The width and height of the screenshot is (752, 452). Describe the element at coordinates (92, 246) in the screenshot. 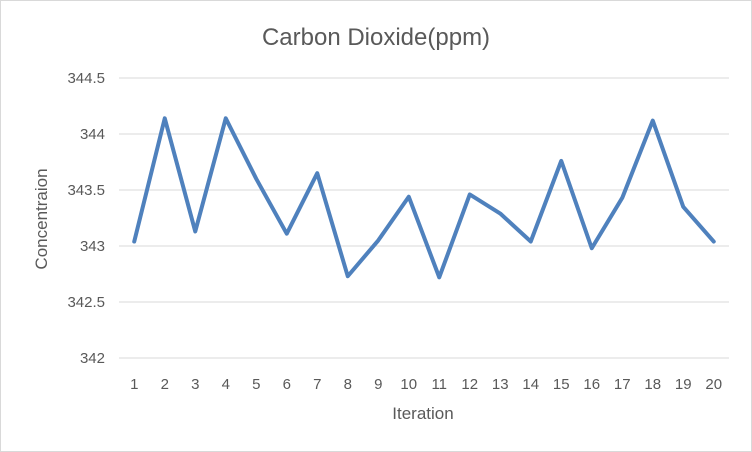

I see `y-tick-label: 343` at that location.